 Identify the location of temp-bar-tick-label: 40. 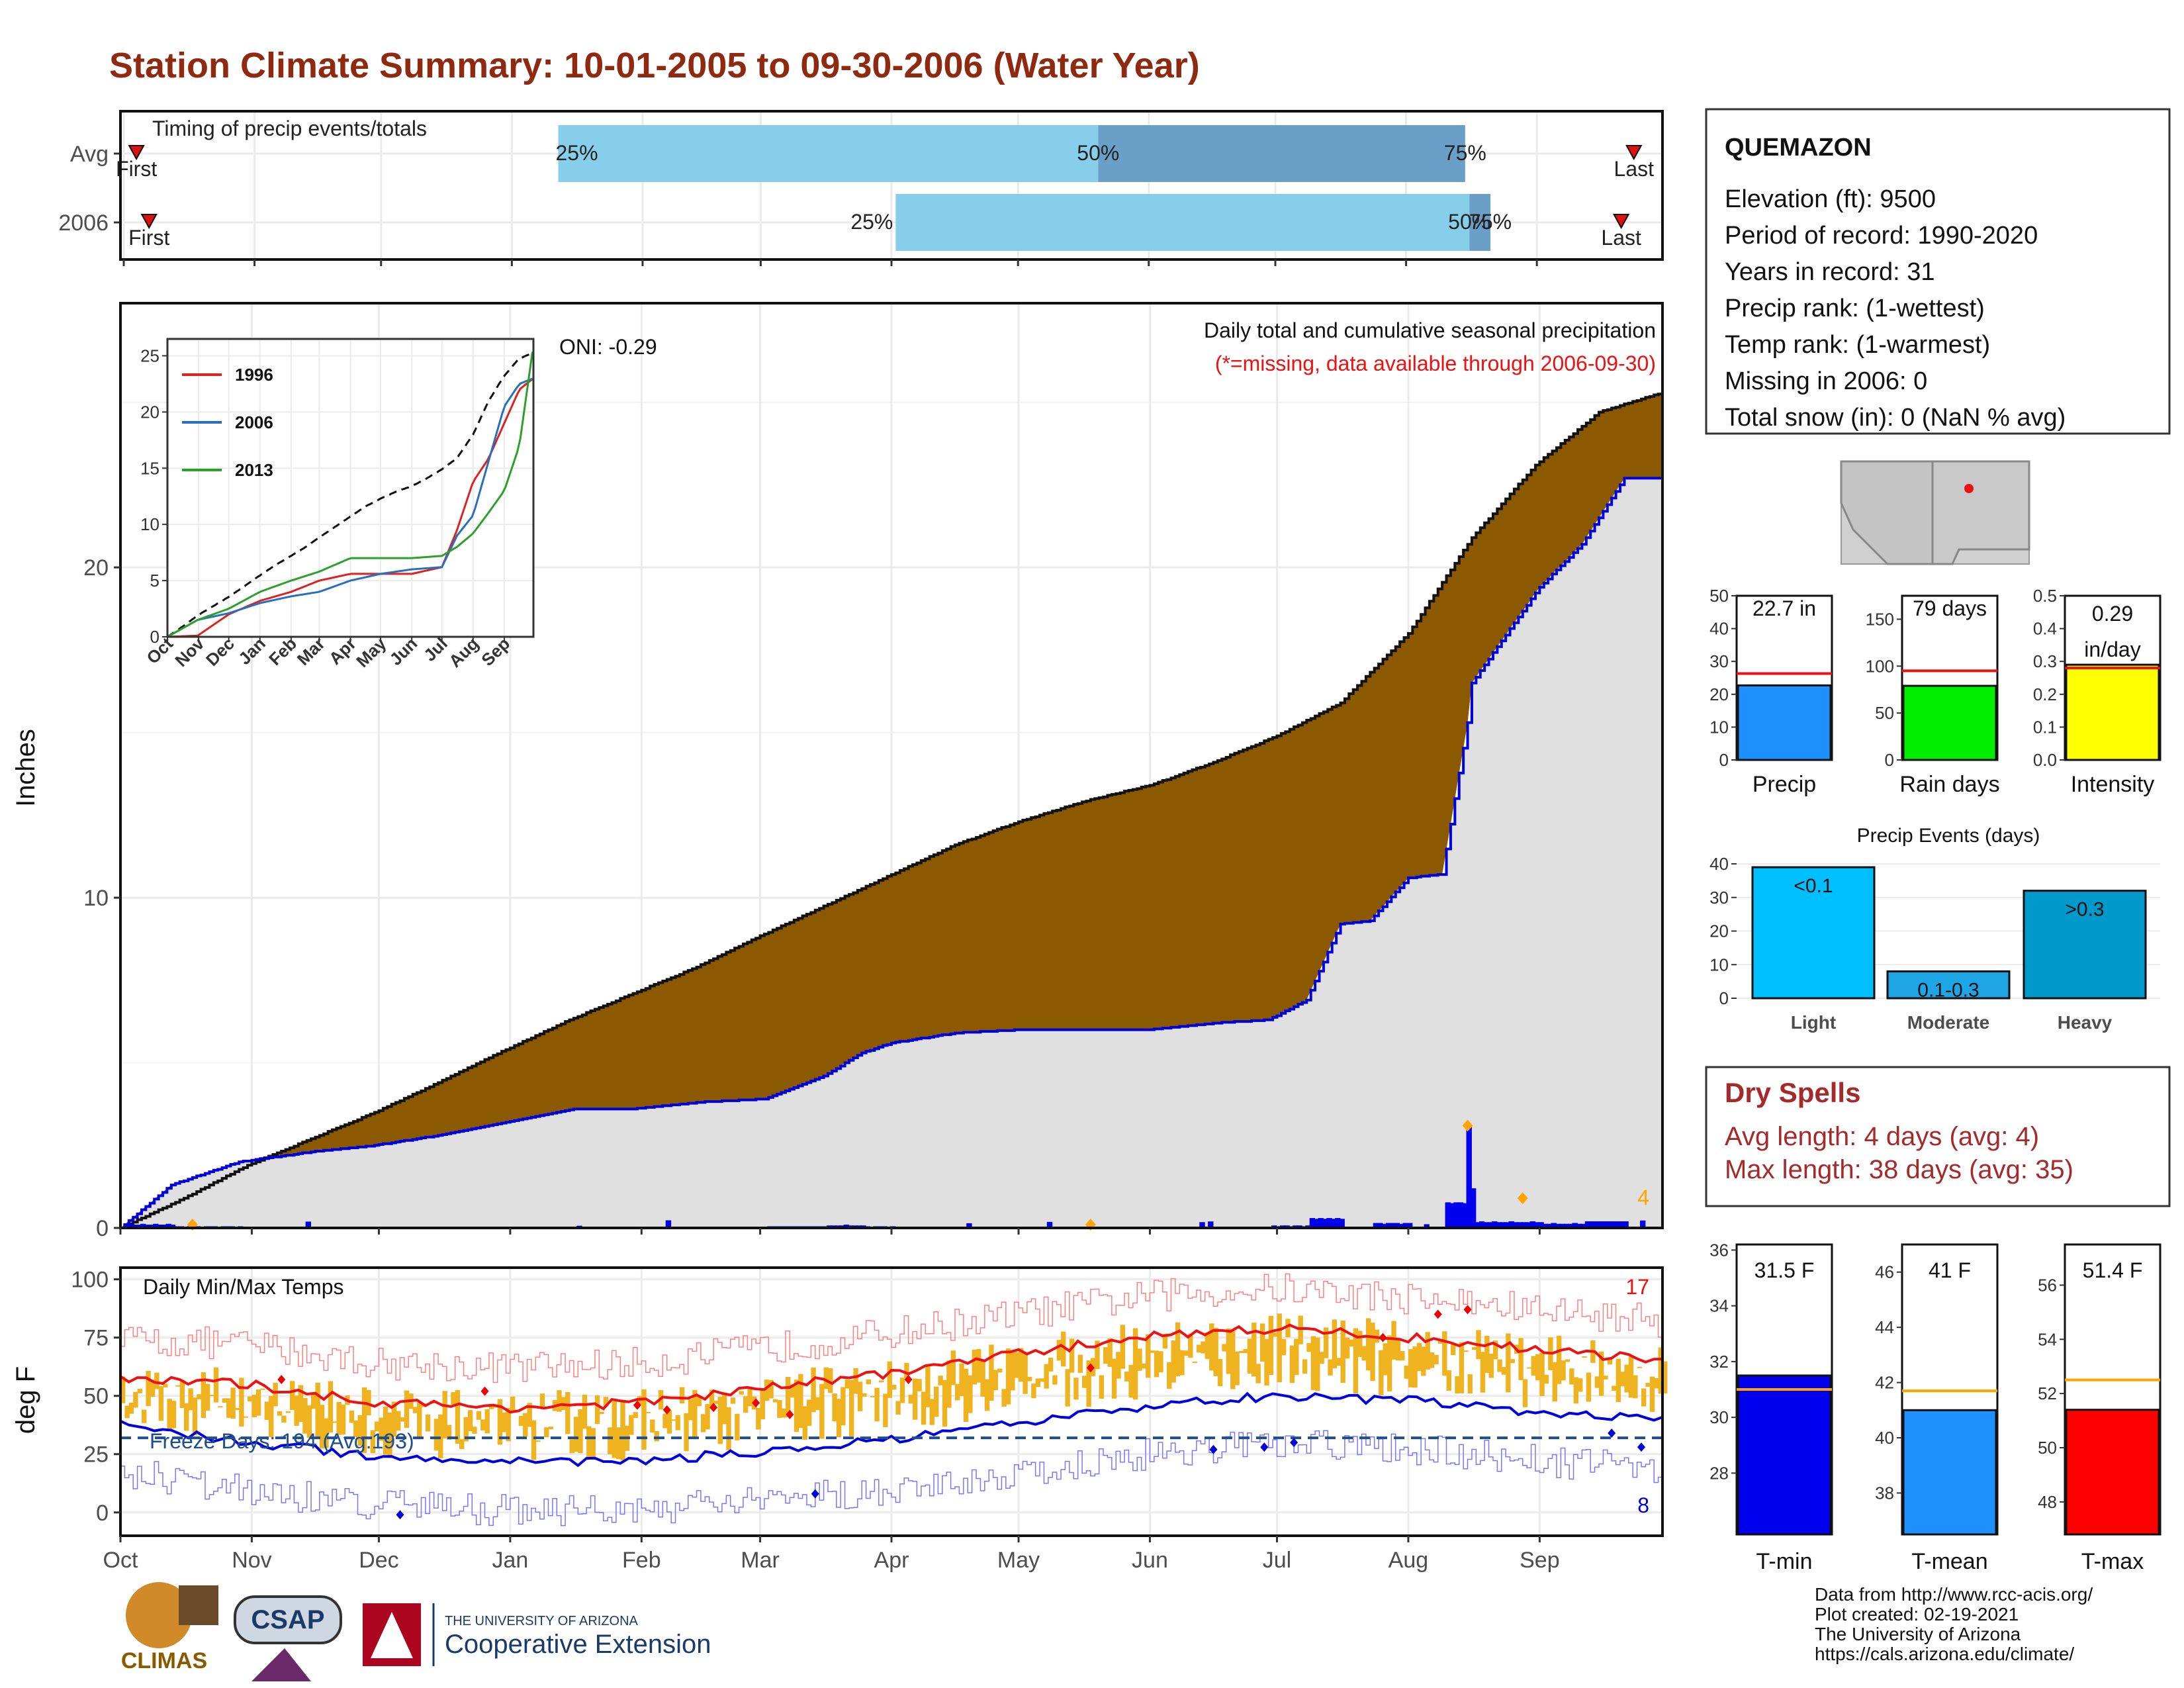
(1885, 1438).